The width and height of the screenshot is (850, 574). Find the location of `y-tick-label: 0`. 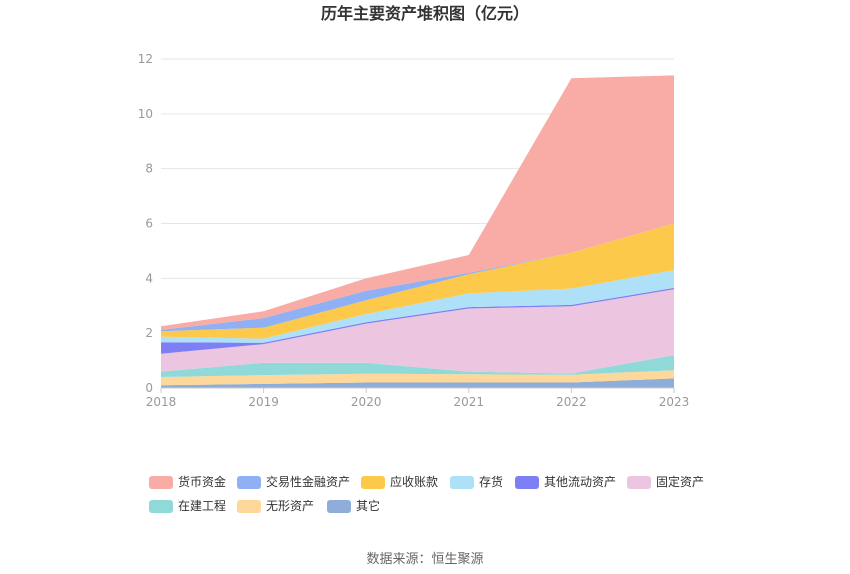

y-tick-label: 0 is located at coordinates (149, 388).